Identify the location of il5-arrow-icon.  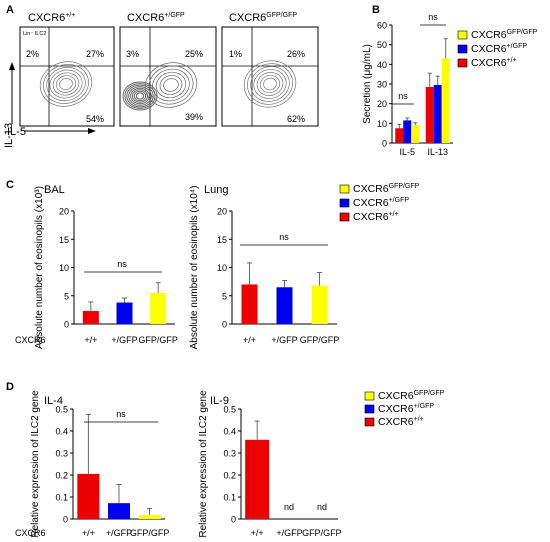
(92, 131).